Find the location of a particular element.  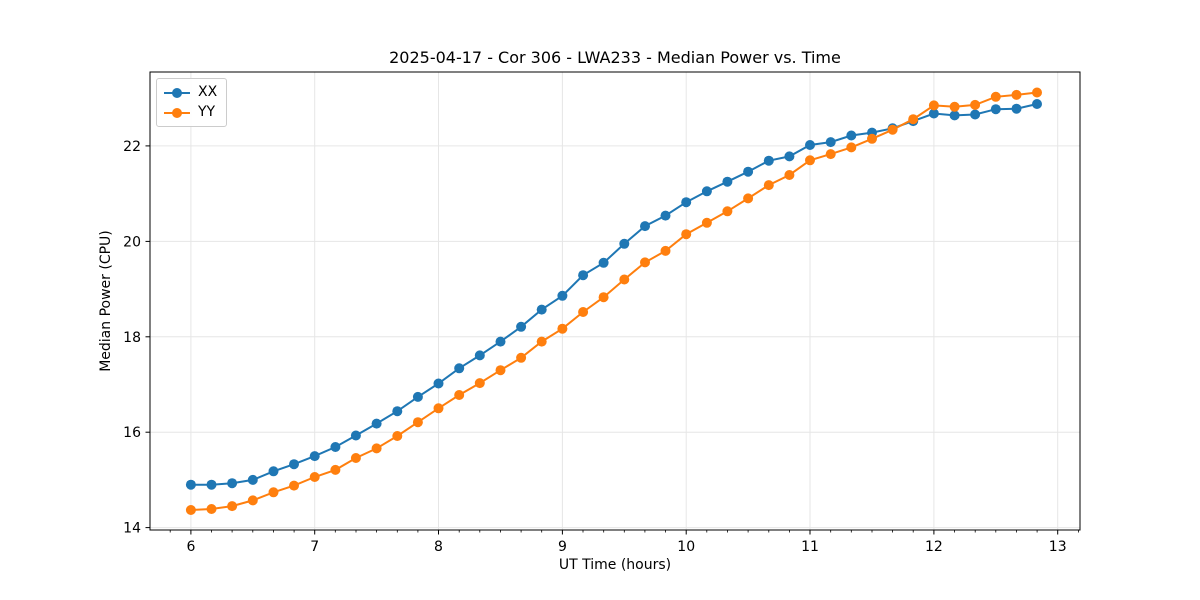

svg-text: 12 is located at coordinates (934, 547).